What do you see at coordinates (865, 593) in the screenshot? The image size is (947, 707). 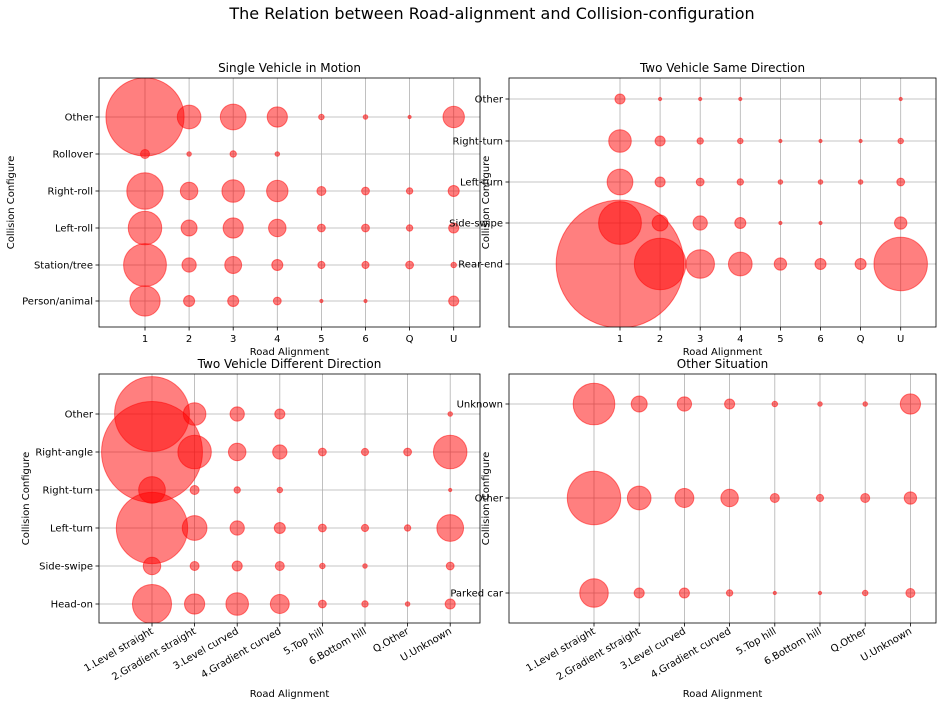 I see `bubble-parked-car-x7` at bounding box center [865, 593].